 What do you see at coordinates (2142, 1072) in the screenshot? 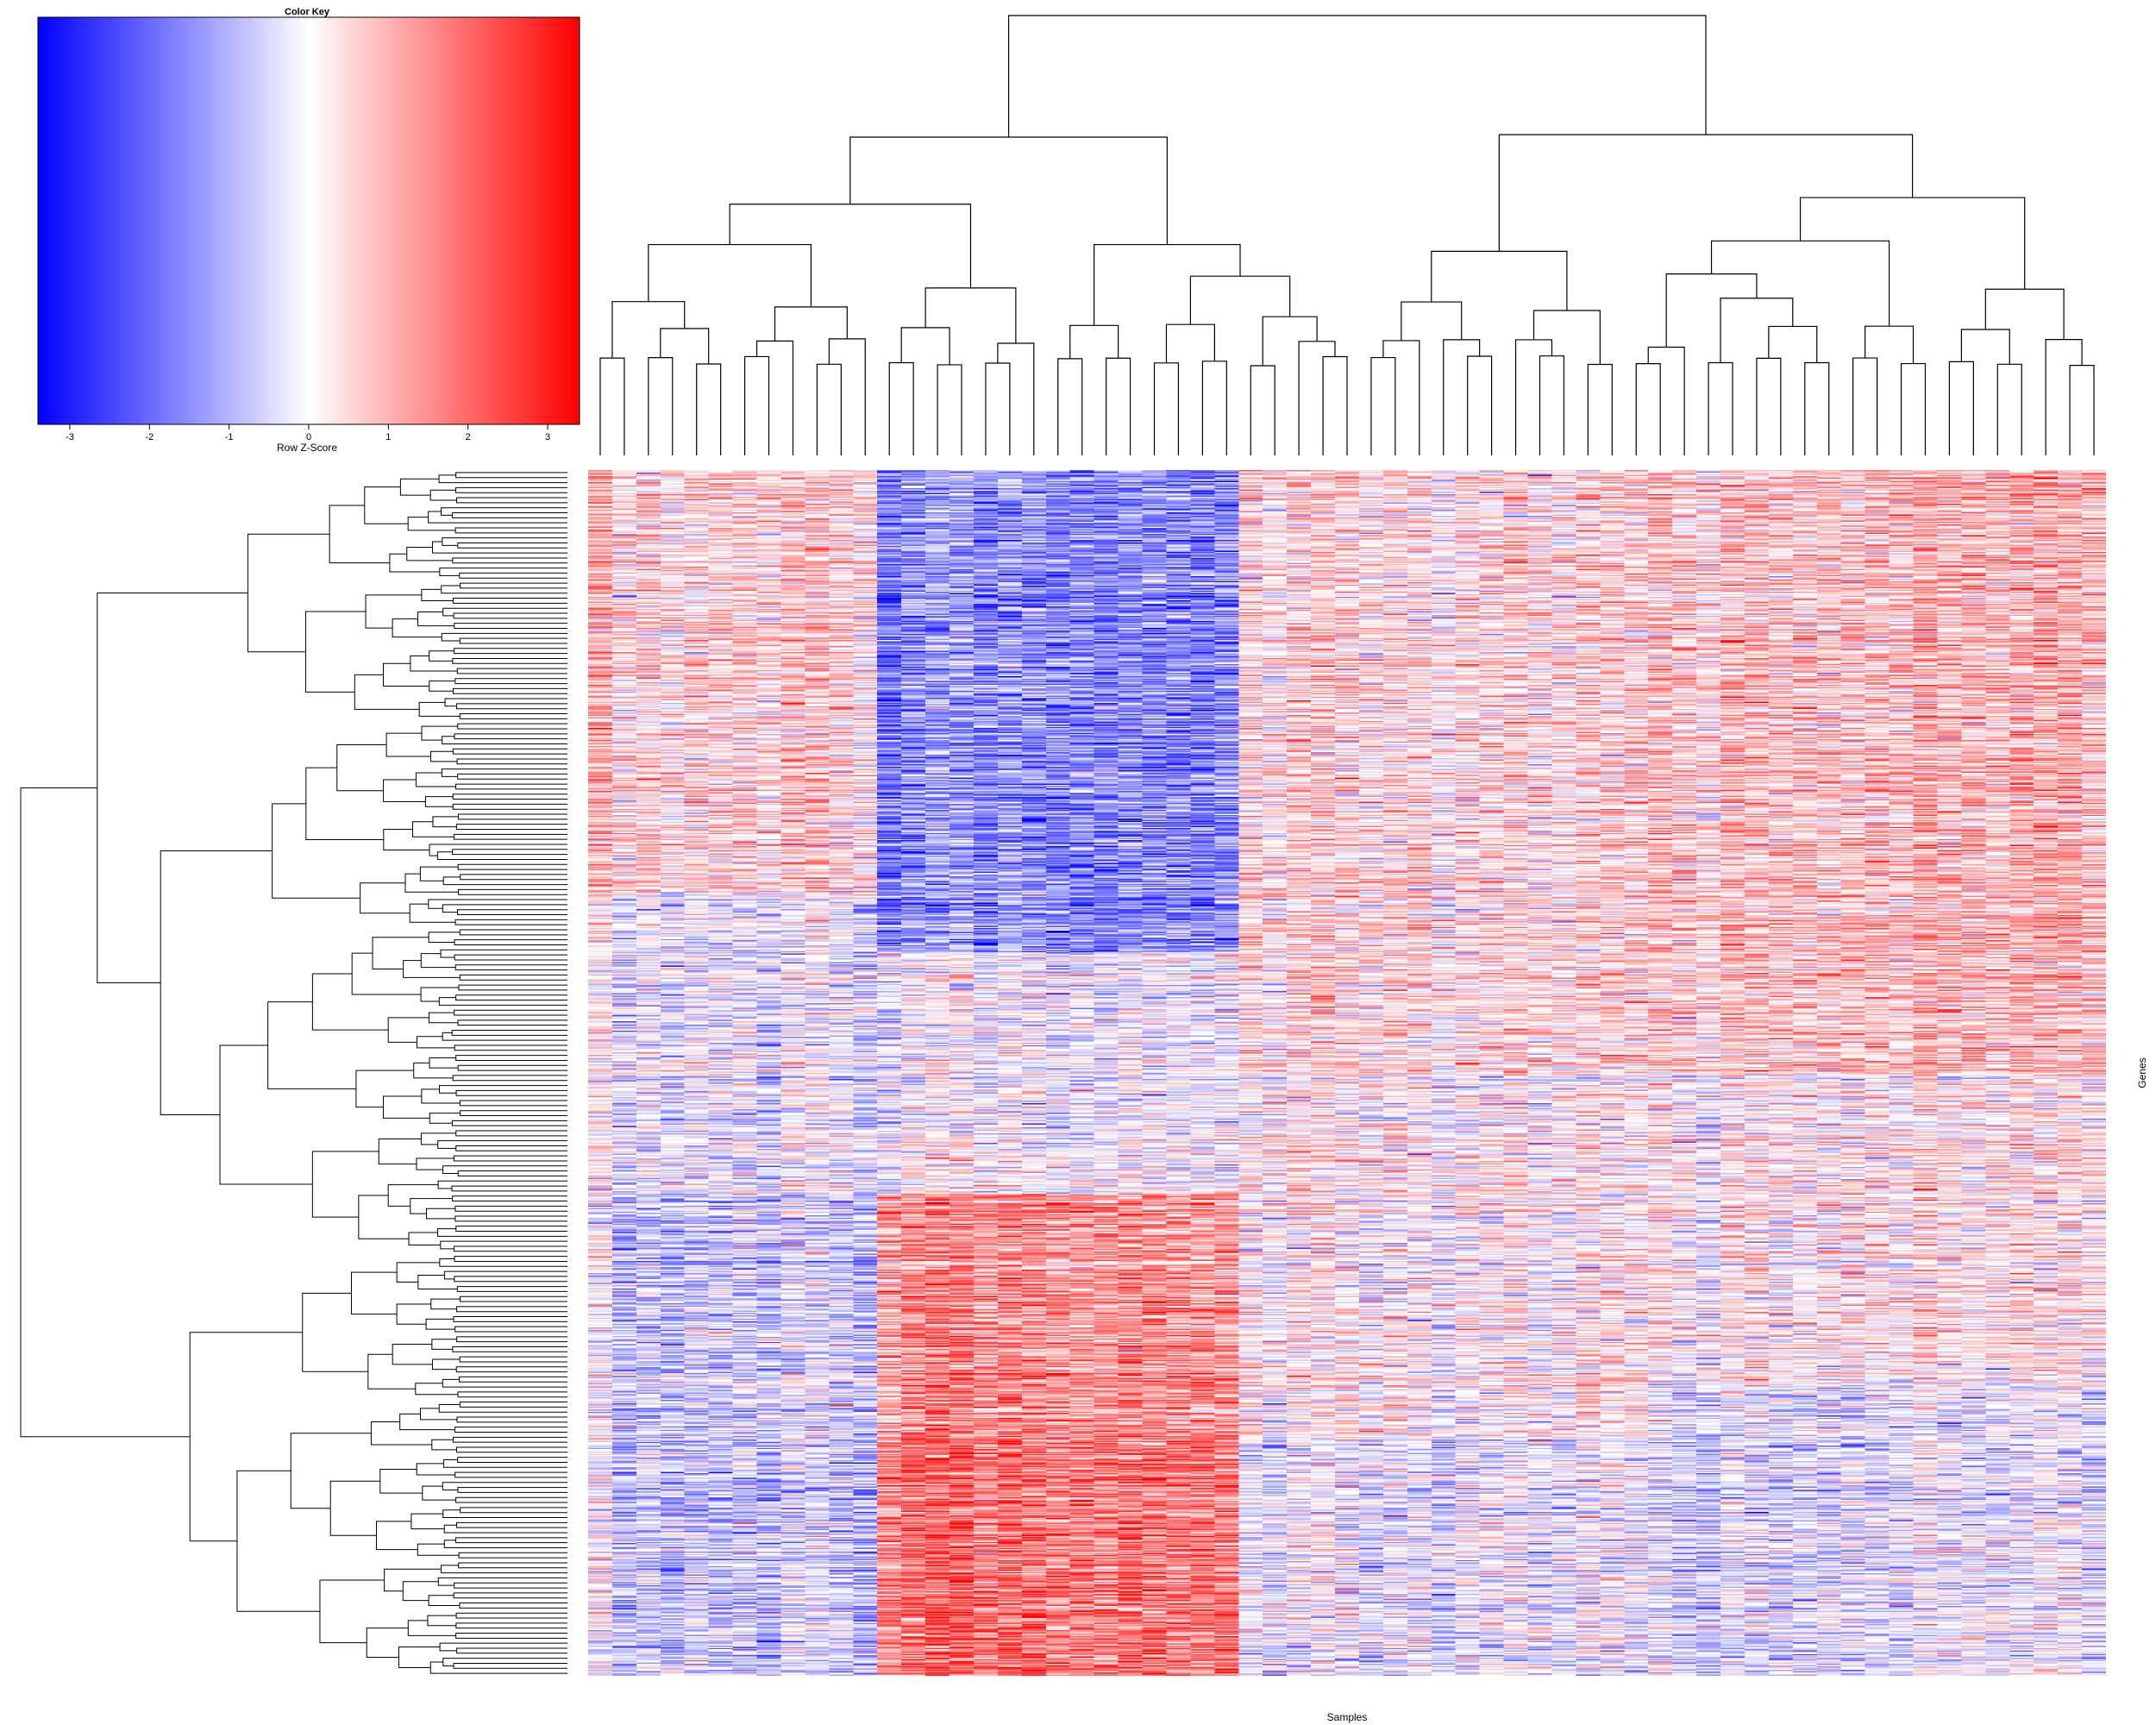
I see `y-axis-label: Genes` at bounding box center [2142, 1072].